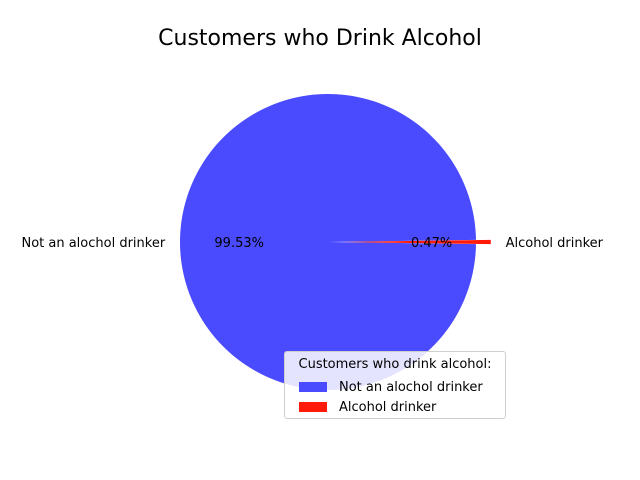 The height and width of the screenshot is (480, 640). Describe the element at coordinates (555, 243) in the screenshot. I see `slice-label-drinker: Alcohol drinker` at that location.